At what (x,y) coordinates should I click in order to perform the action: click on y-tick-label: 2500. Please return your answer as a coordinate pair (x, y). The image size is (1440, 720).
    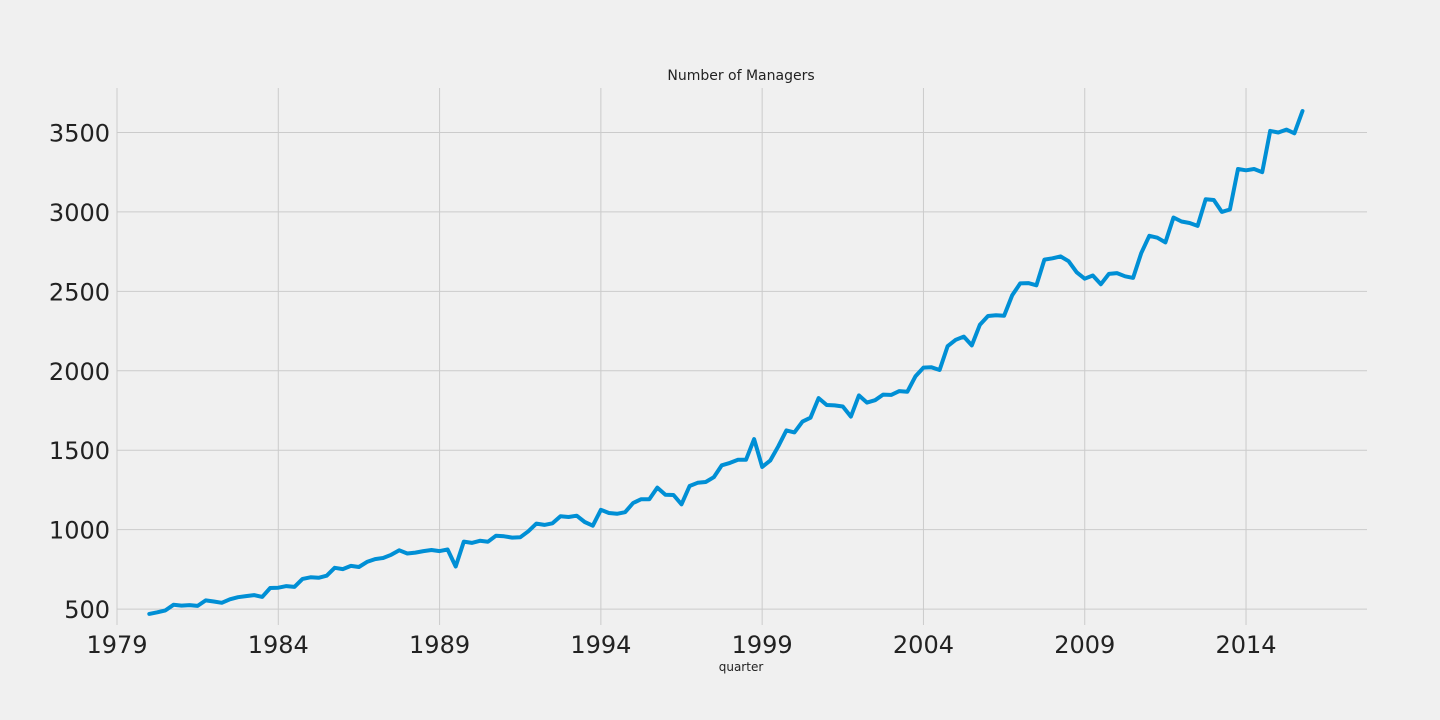
    Looking at the image, I should click on (79, 292).